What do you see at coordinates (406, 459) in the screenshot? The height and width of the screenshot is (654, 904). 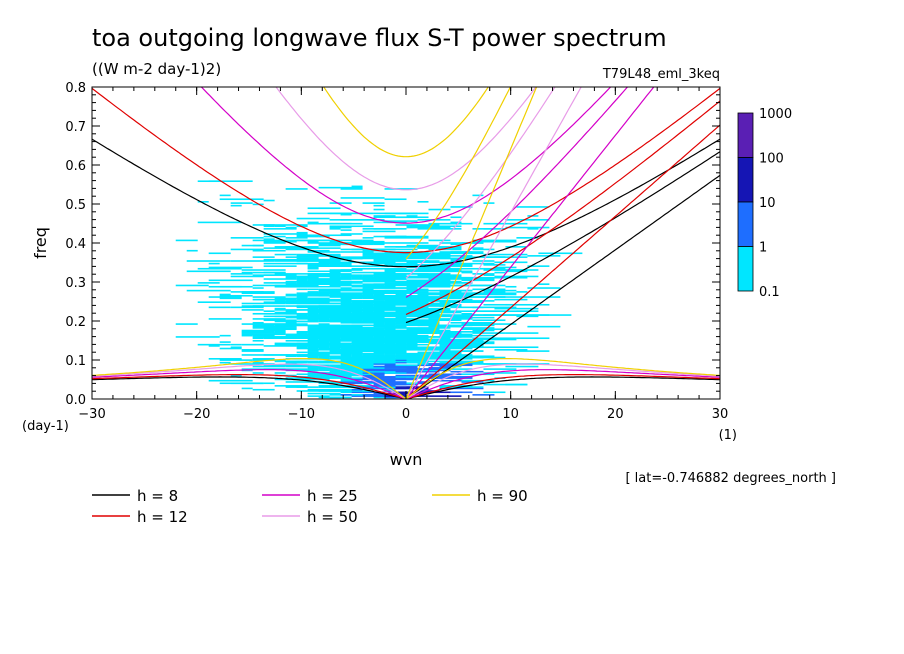 I see `x-axis-label: wvn` at bounding box center [406, 459].